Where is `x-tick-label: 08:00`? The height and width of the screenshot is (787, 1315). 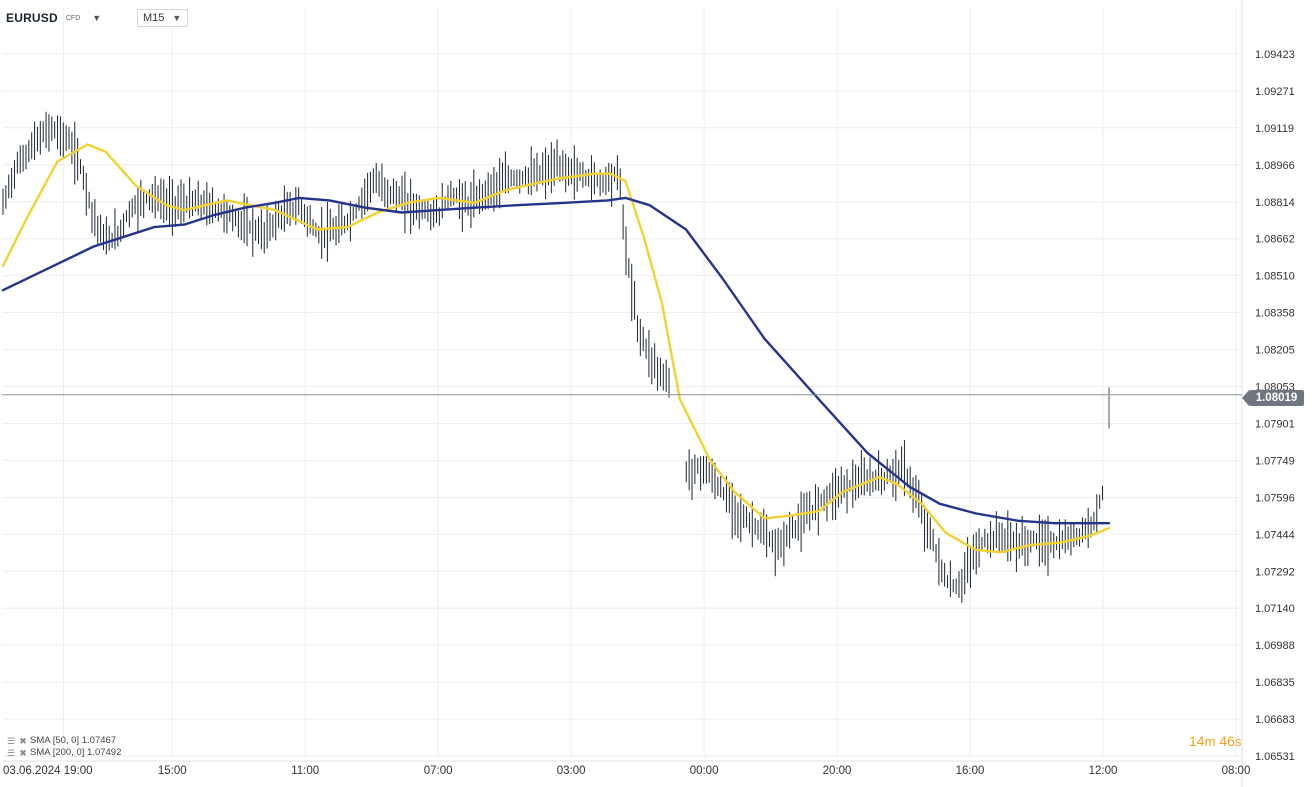 x-tick-label: 08:00 is located at coordinates (1236, 771).